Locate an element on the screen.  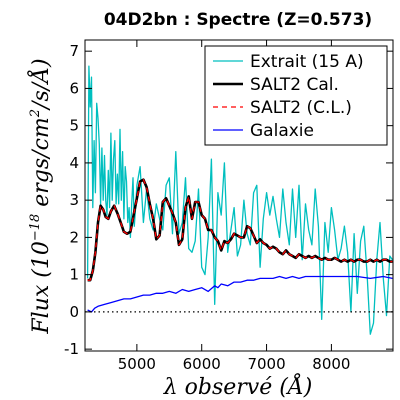
legend-label-0: Extrait (15 A) is located at coordinates (307, 62).